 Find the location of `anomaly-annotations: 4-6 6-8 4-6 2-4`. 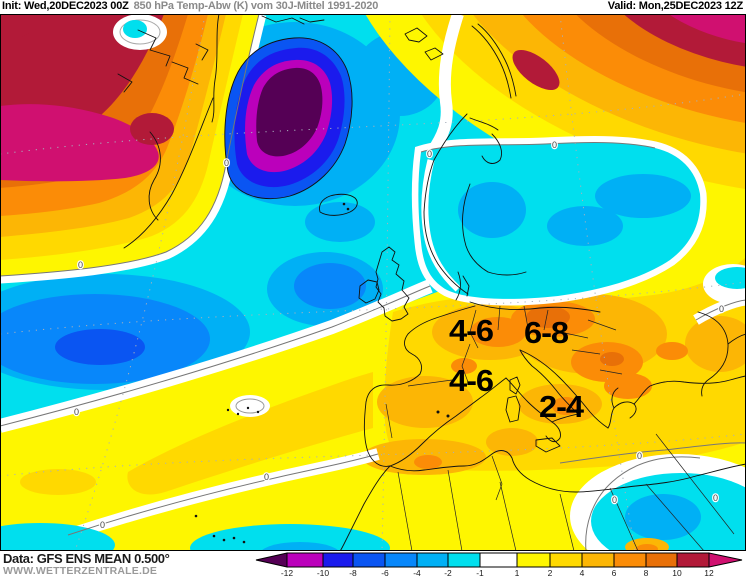

anomaly-annotations: 4-6 6-8 4-6 2-4 is located at coordinates (517, 368).